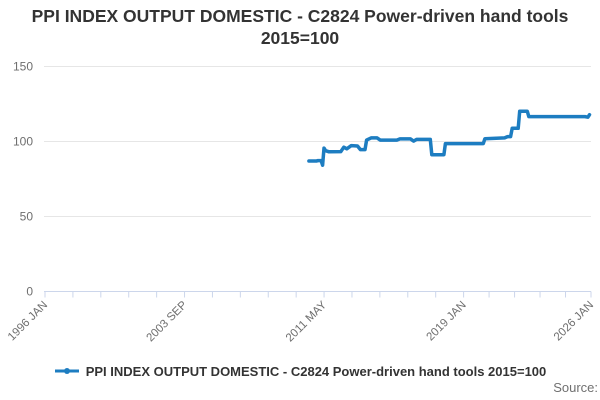  What do you see at coordinates (23, 67) in the screenshot?
I see `y-axis-tick-label: 150` at bounding box center [23, 67].